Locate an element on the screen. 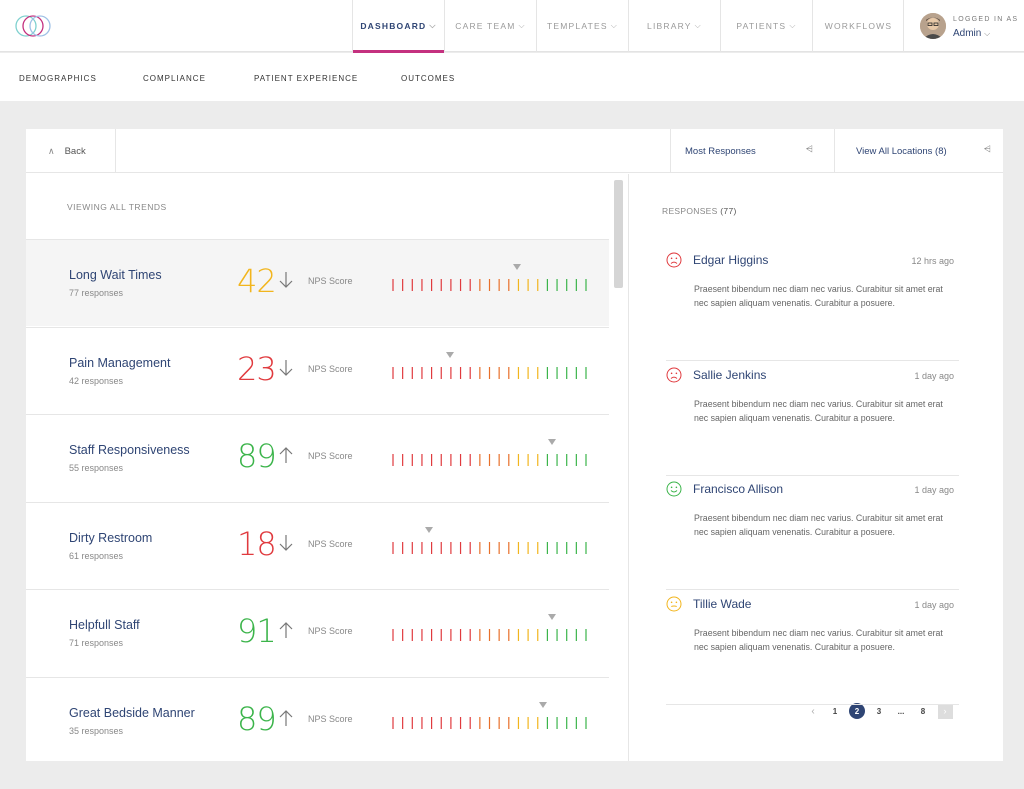 This screenshot has height=789, width=1024. nav-item-library: LIBRARY ⌵ is located at coordinates (674, 26).